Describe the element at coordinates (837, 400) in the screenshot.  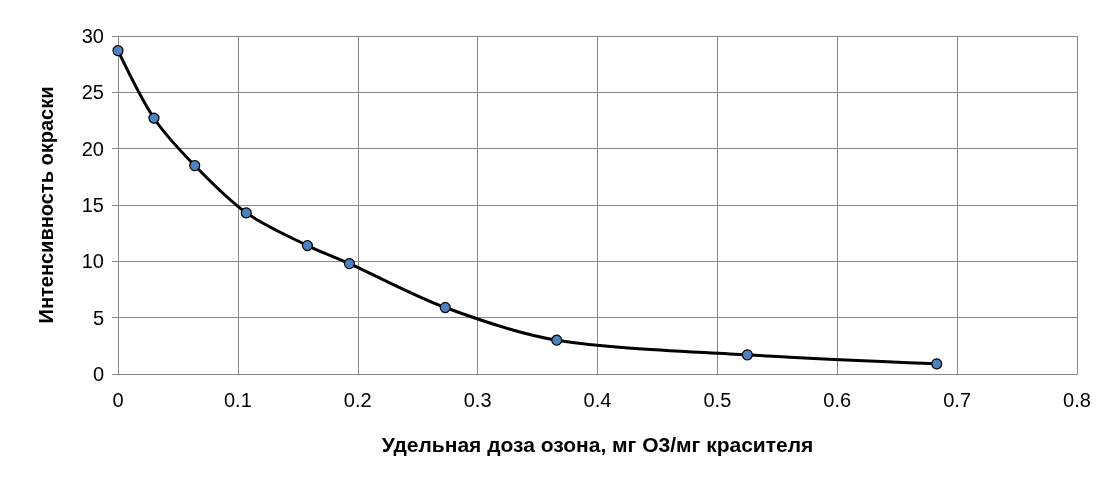
I see `x-tick-label: 0.6` at that location.